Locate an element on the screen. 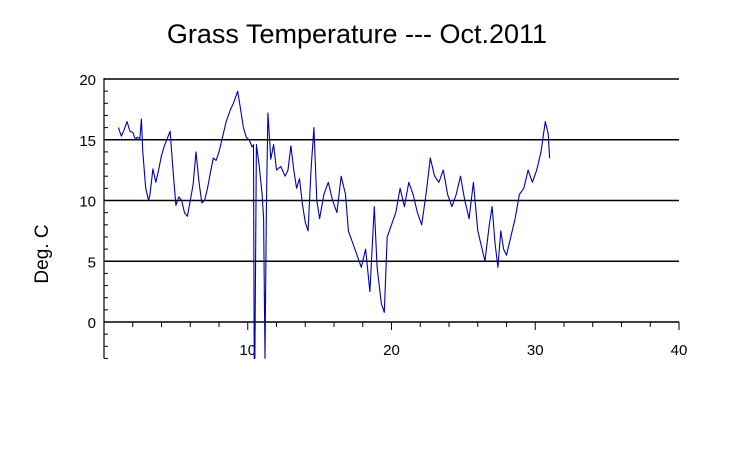  chart-title: Grass Temperature --- Oct.2011 is located at coordinates (357, 34).